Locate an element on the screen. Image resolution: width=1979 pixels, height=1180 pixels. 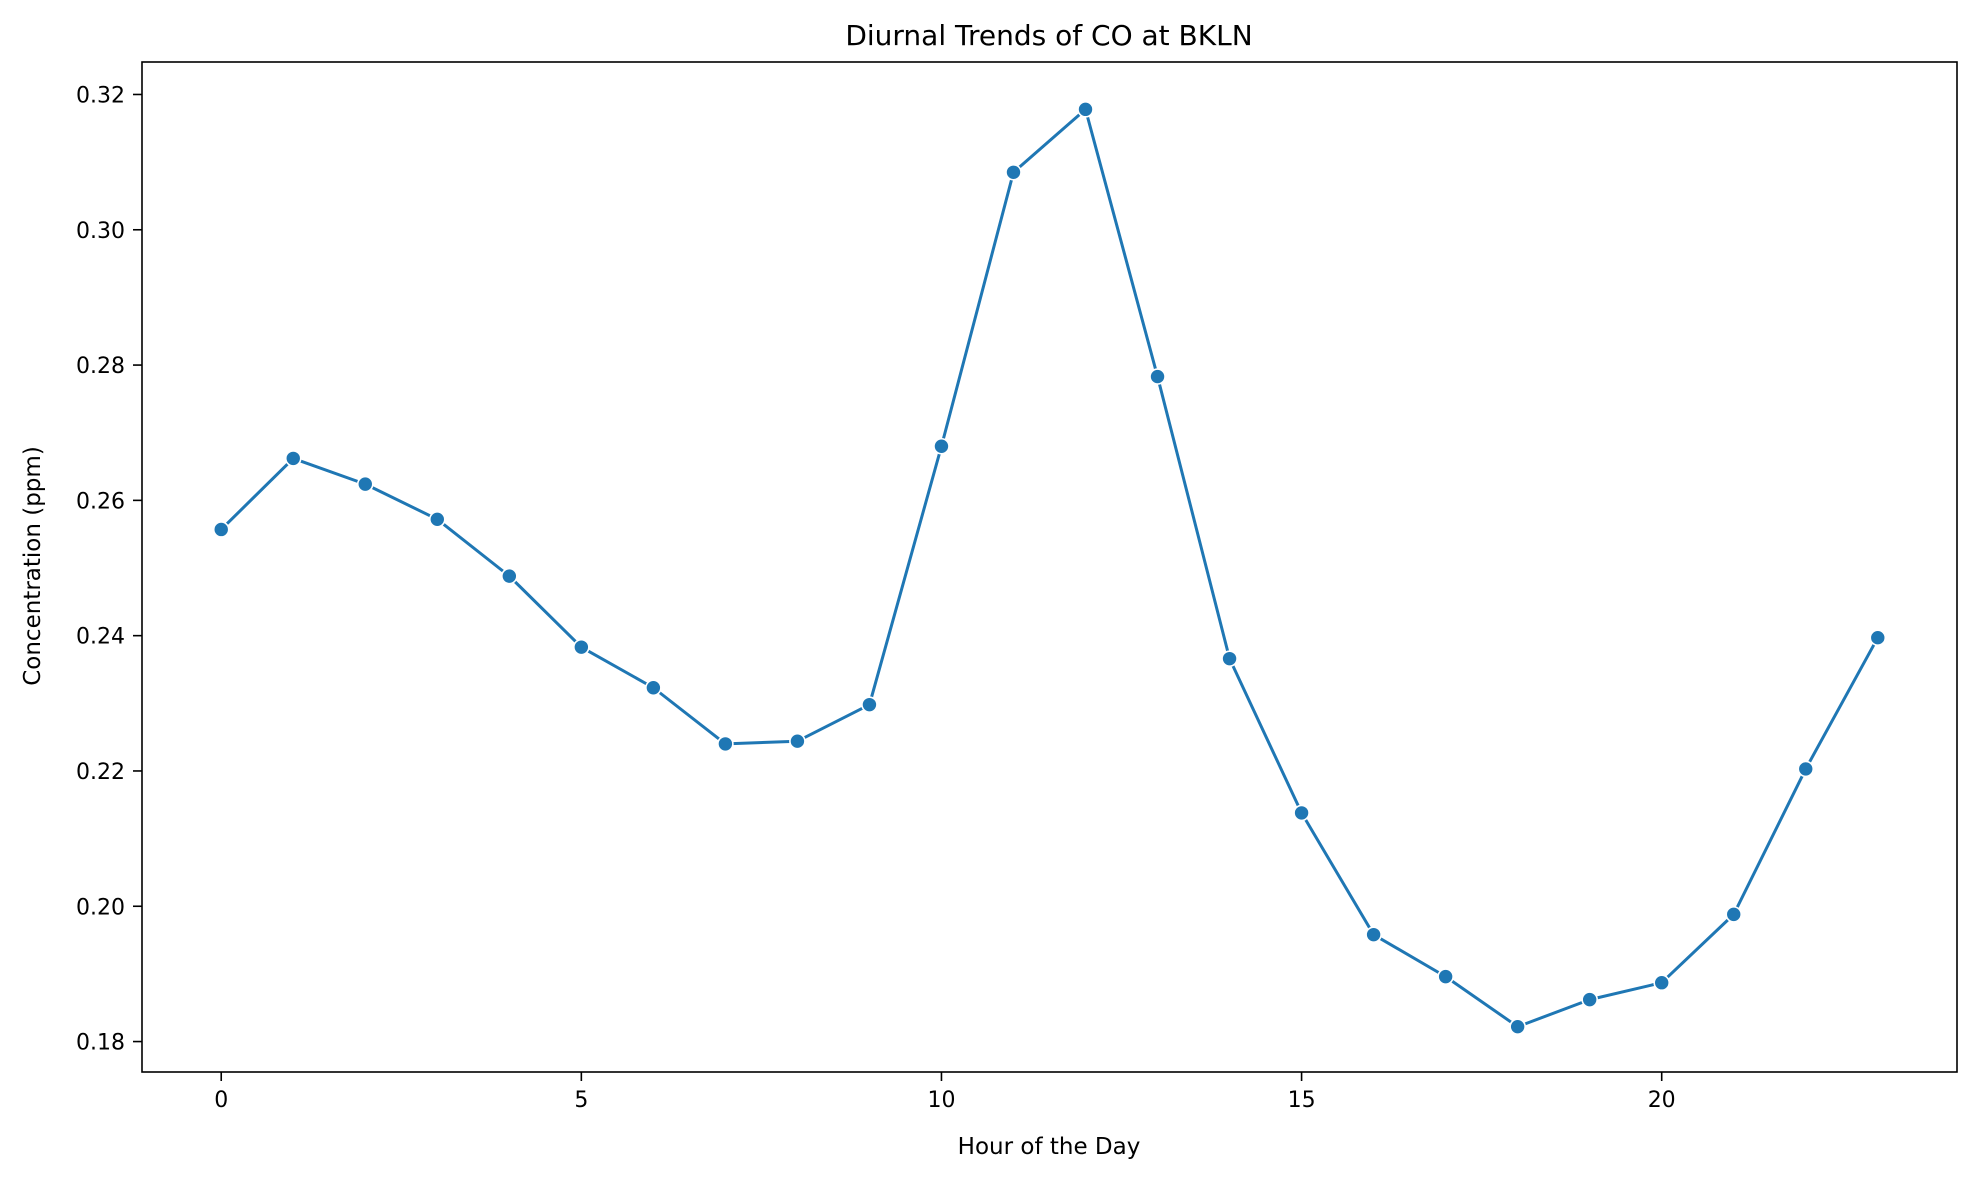
y-tick-label: 0.30 is located at coordinates (100, 231).